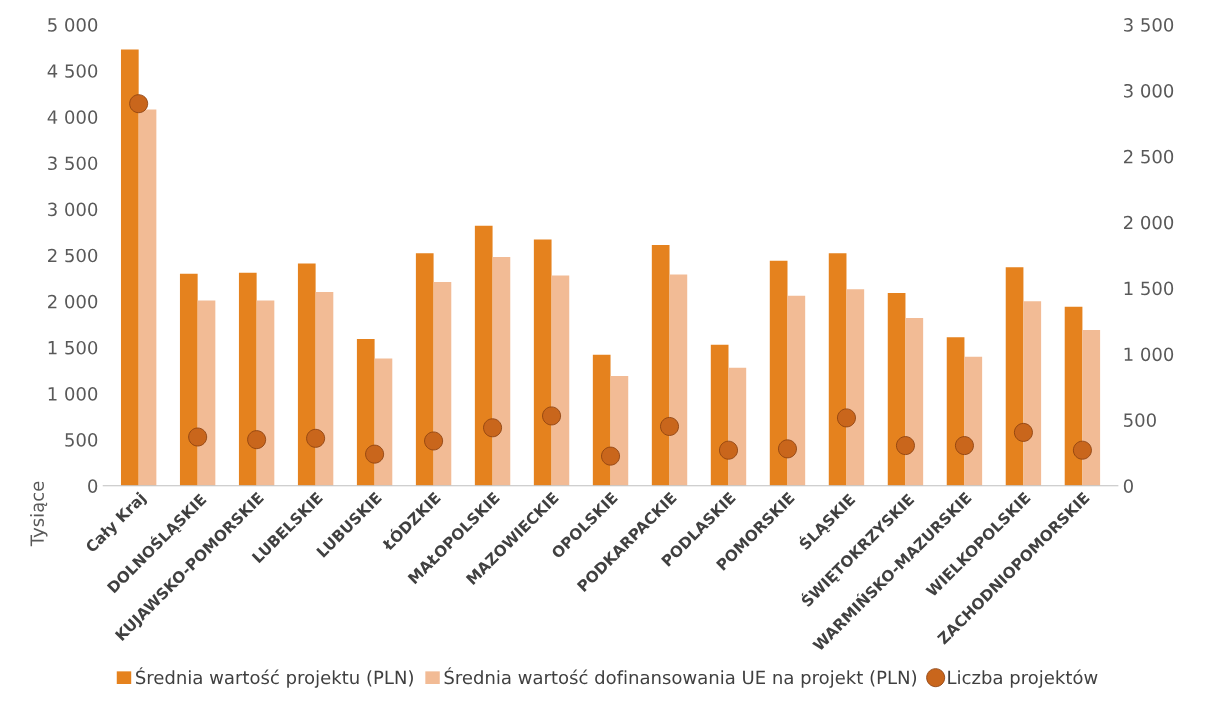 The width and height of the screenshot is (1215, 704). Describe the element at coordinates (73, 394) in the screenshot. I see `y-tick-label: 1 000` at that location.